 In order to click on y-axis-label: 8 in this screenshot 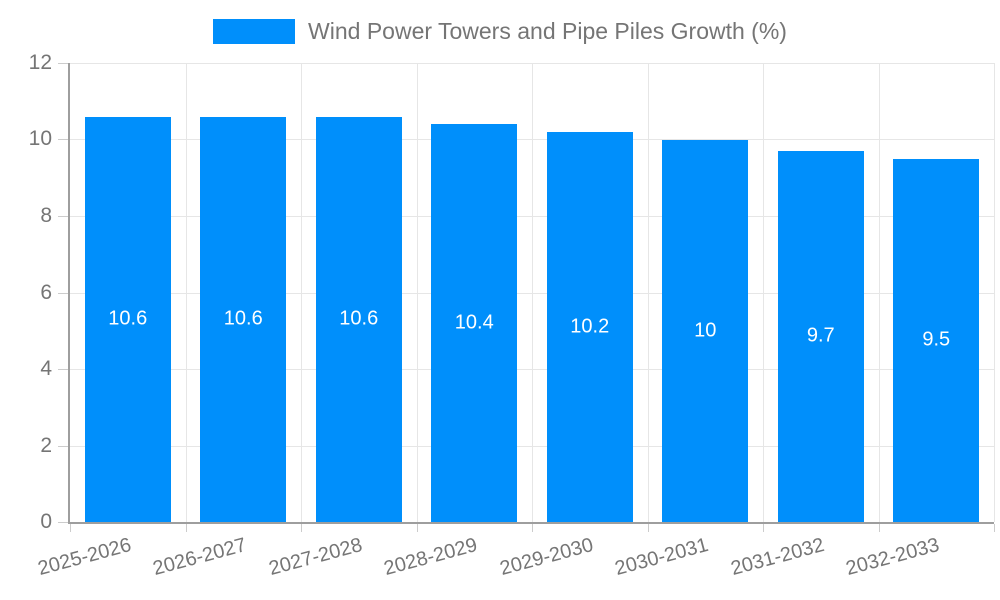, I will do `click(46, 215)`.